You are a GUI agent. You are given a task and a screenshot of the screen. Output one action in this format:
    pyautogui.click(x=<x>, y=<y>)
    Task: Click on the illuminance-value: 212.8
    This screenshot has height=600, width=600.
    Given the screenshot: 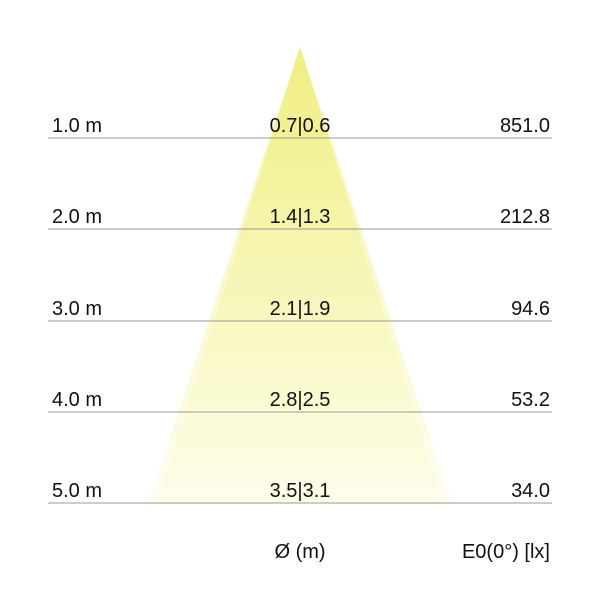 What is the action you would take?
    pyautogui.click(x=524, y=217)
    